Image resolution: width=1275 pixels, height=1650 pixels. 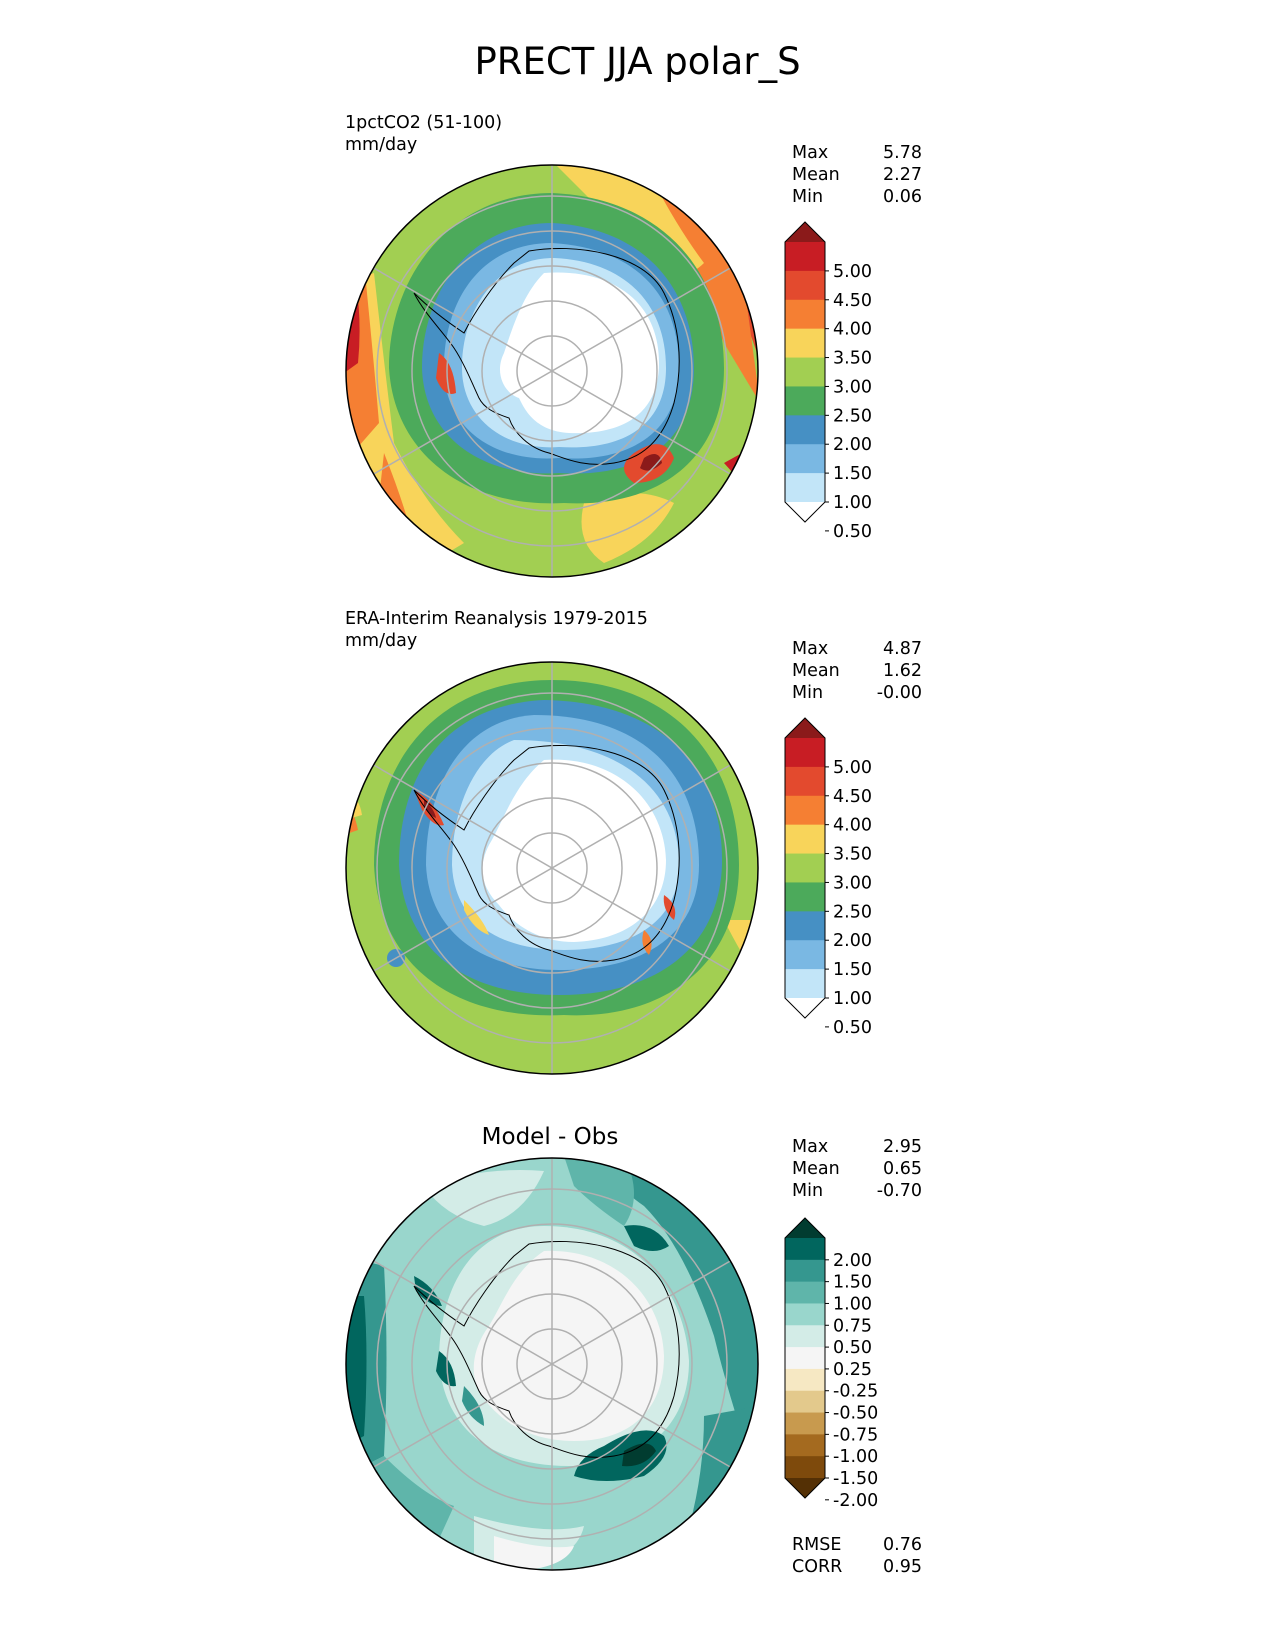 What do you see at coordinates (902, 153) in the screenshot?
I see `stat-max-value: 5.78` at bounding box center [902, 153].